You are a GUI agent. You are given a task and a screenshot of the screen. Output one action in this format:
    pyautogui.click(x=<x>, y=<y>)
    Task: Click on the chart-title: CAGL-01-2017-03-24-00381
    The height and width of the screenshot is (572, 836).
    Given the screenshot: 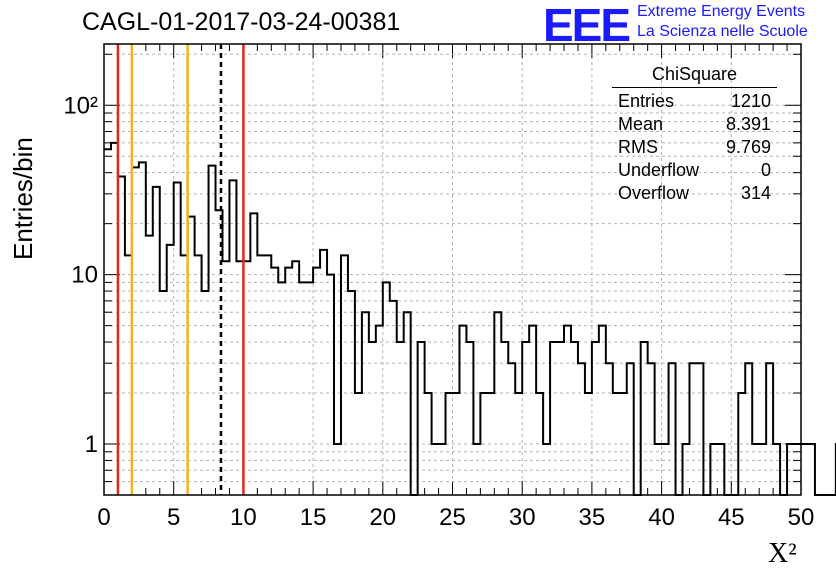 What is the action you would take?
    pyautogui.click(x=241, y=22)
    